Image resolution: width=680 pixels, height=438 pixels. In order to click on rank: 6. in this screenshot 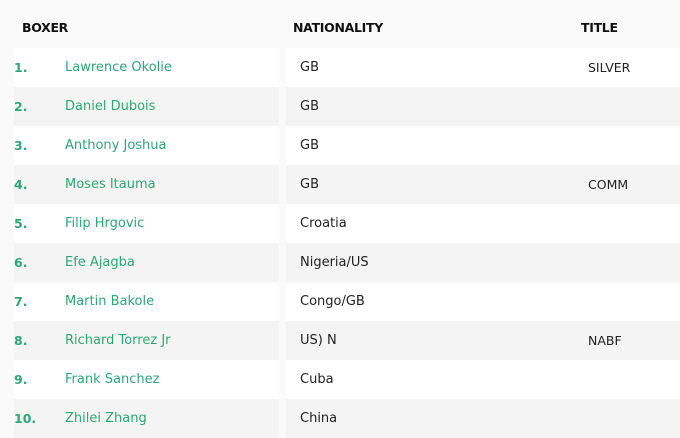, I will do `click(21, 262)`.